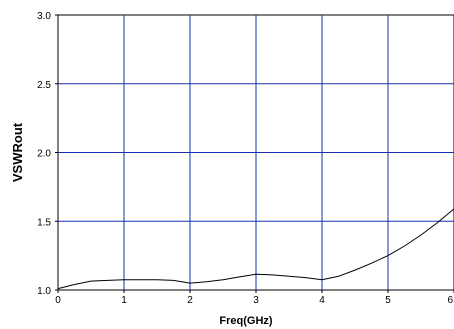  I want to click on x-tick-label: 3, so click(256, 300).